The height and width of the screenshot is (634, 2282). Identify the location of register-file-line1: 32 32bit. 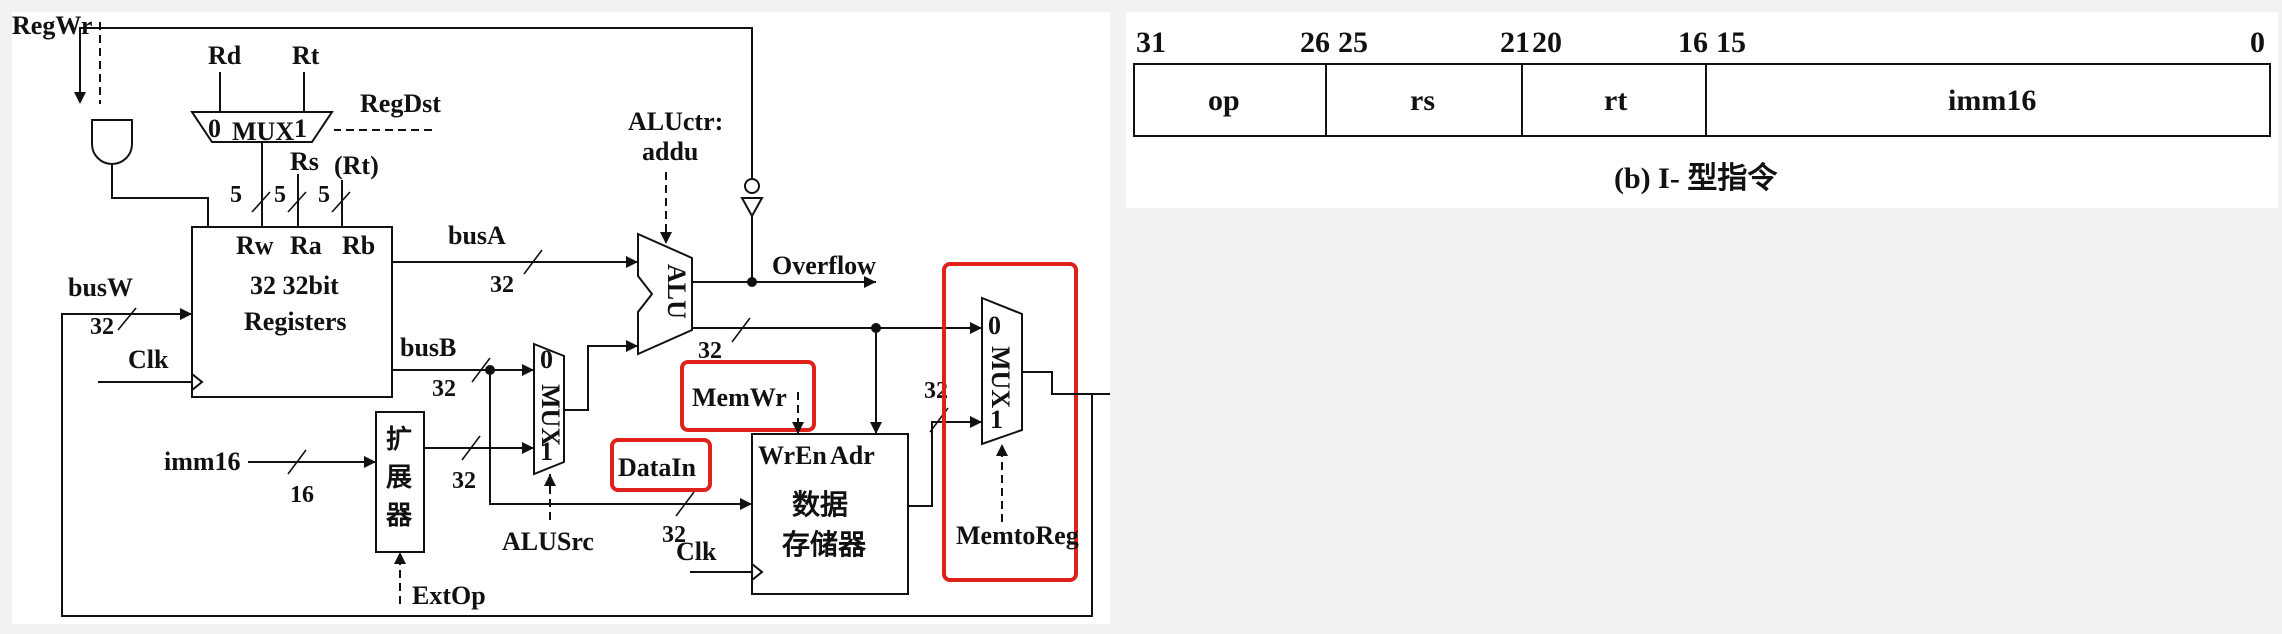
(294, 285).